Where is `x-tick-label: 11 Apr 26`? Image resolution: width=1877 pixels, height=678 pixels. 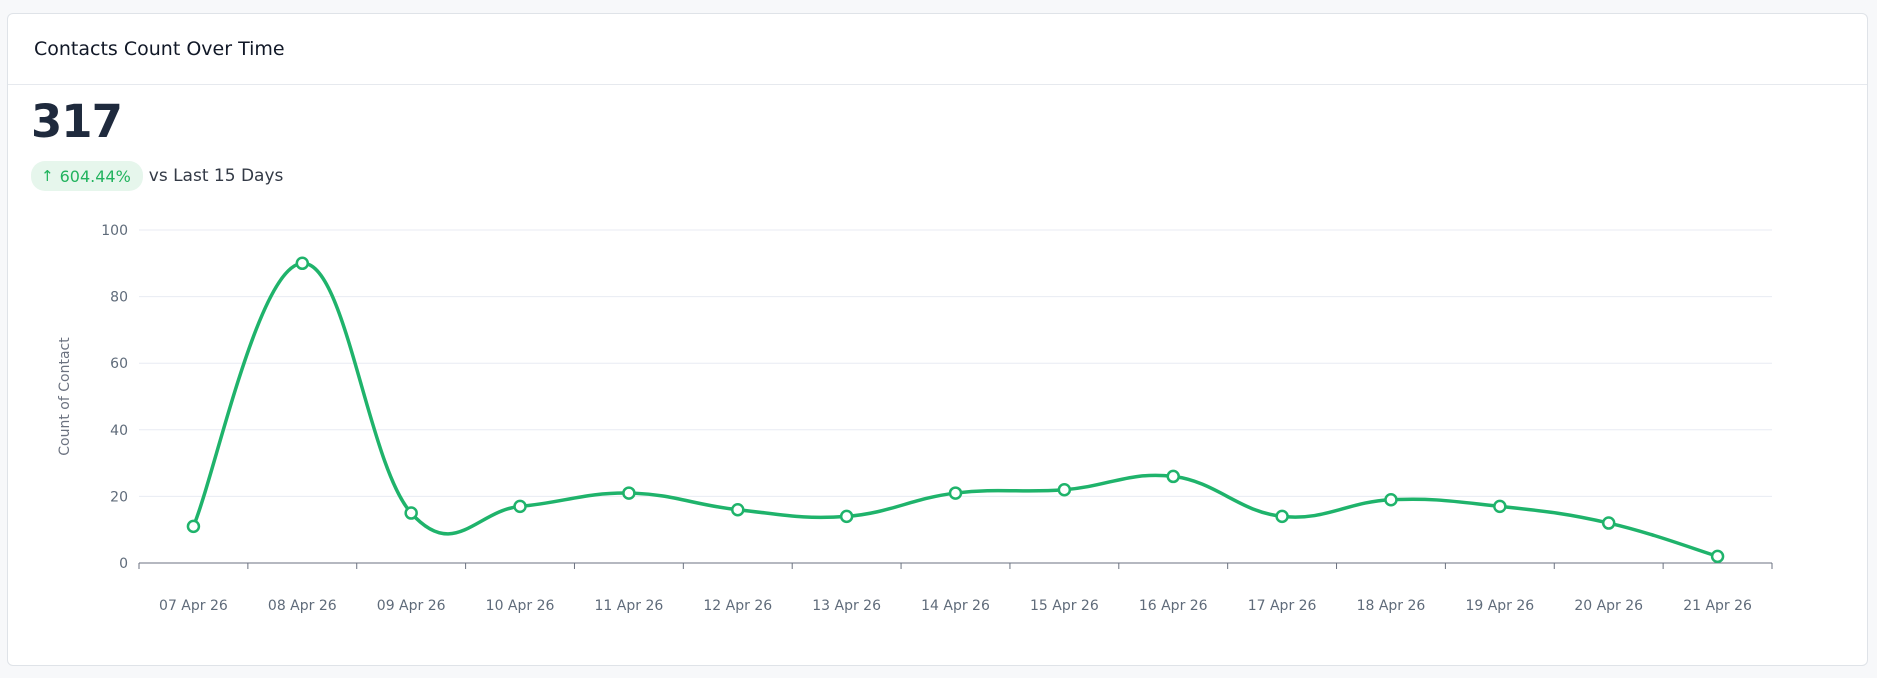 x-tick-label: 11 Apr 26 is located at coordinates (629, 606).